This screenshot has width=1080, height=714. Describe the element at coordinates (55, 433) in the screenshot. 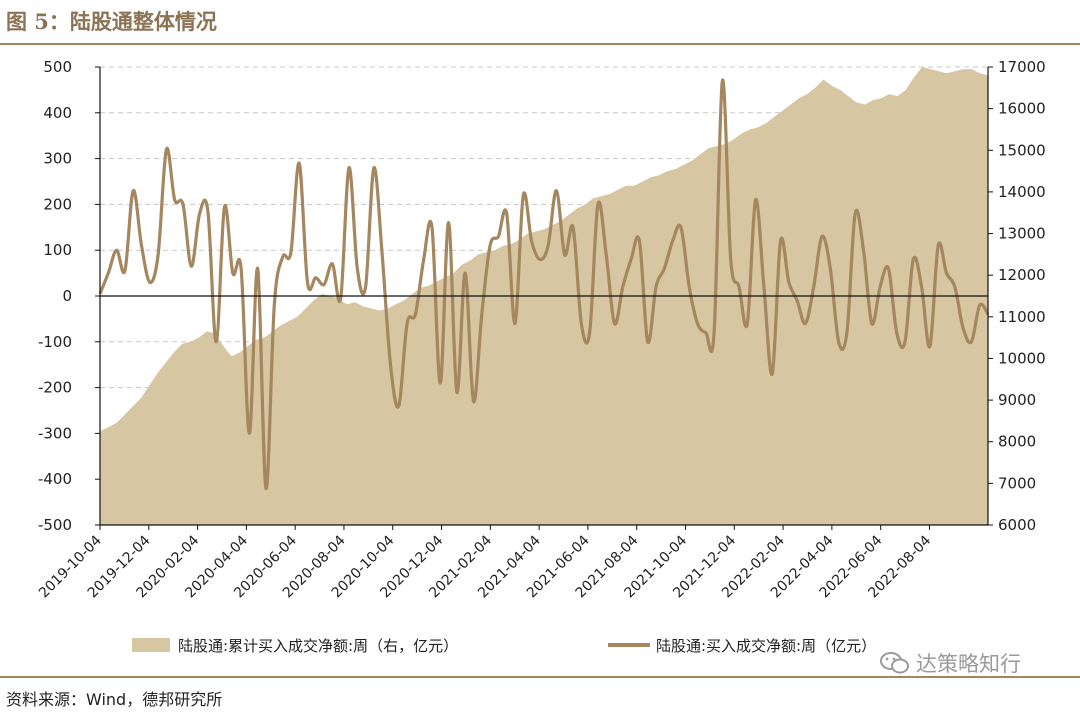

I see `left-tick-label: -300` at that location.